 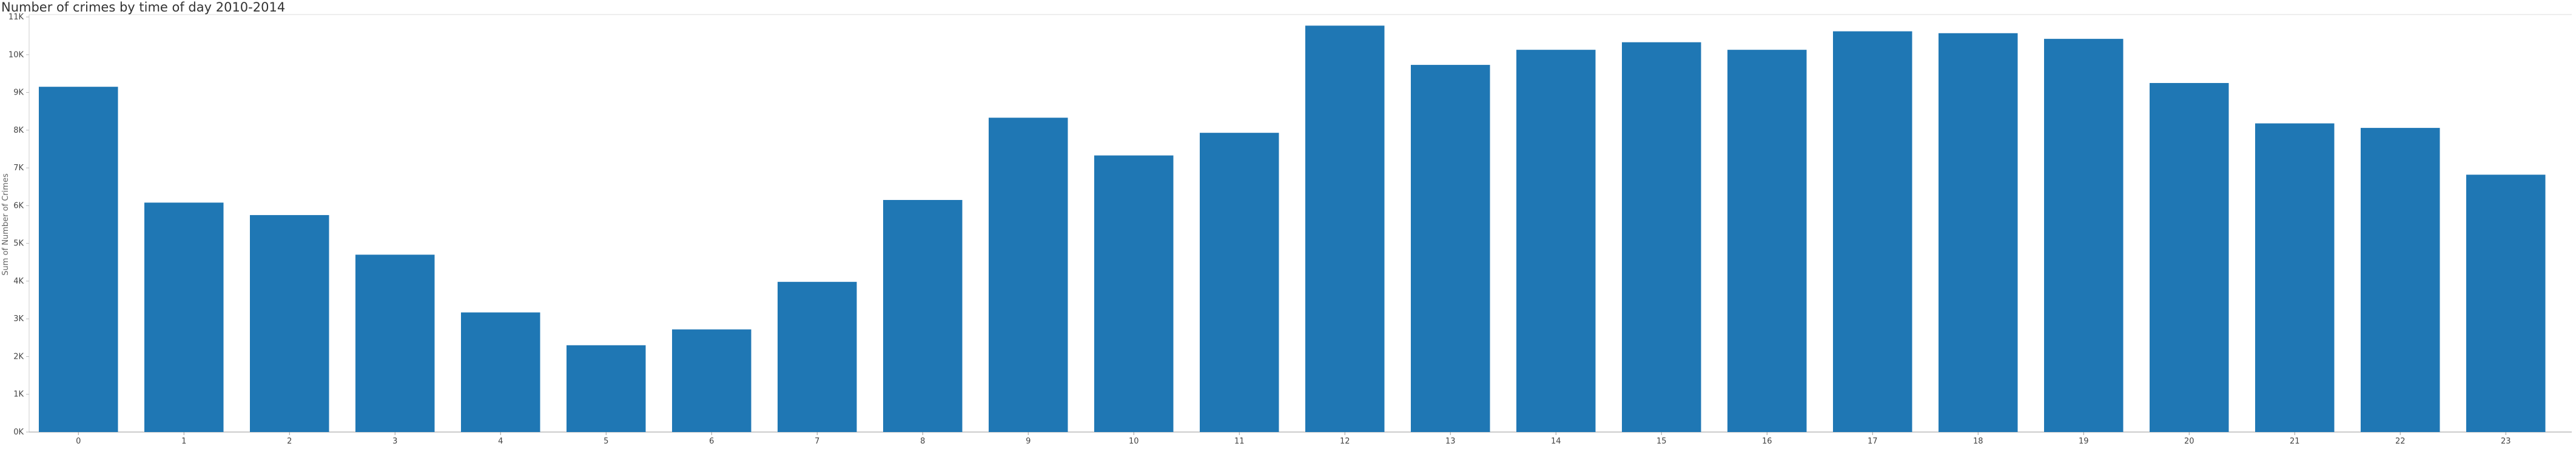 I want to click on y-axis-label: Sum of Number of Crimes, so click(x=5, y=224).